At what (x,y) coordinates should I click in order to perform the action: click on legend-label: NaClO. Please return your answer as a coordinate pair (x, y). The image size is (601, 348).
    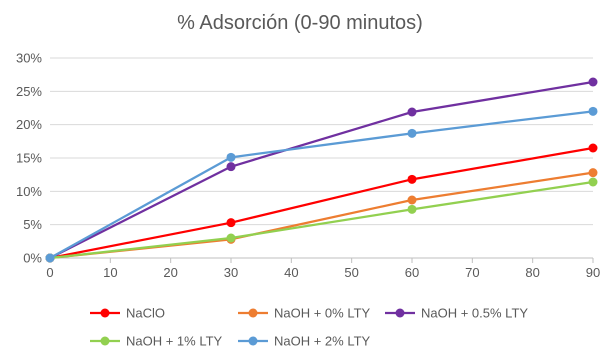
    Looking at the image, I should click on (145, 313).